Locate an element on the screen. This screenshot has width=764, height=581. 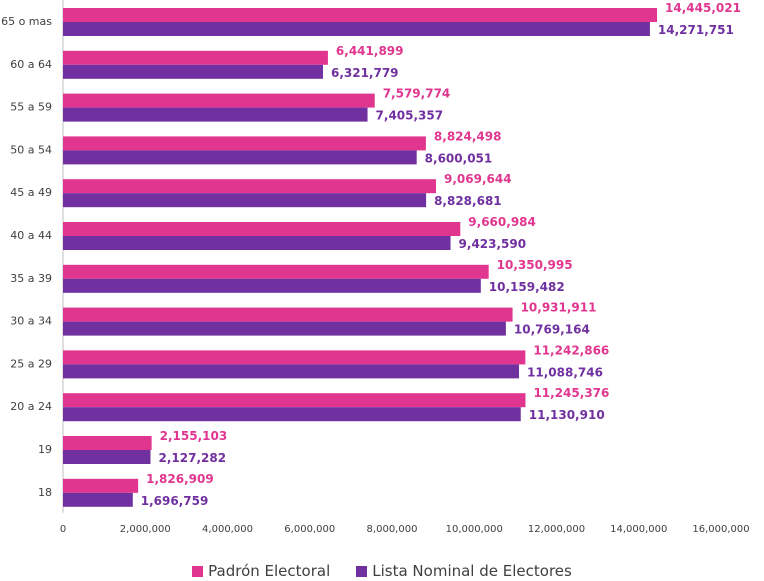
legend-item-lista-nominal: Lista Nominal de Electores is located at coordinates (464, 571).